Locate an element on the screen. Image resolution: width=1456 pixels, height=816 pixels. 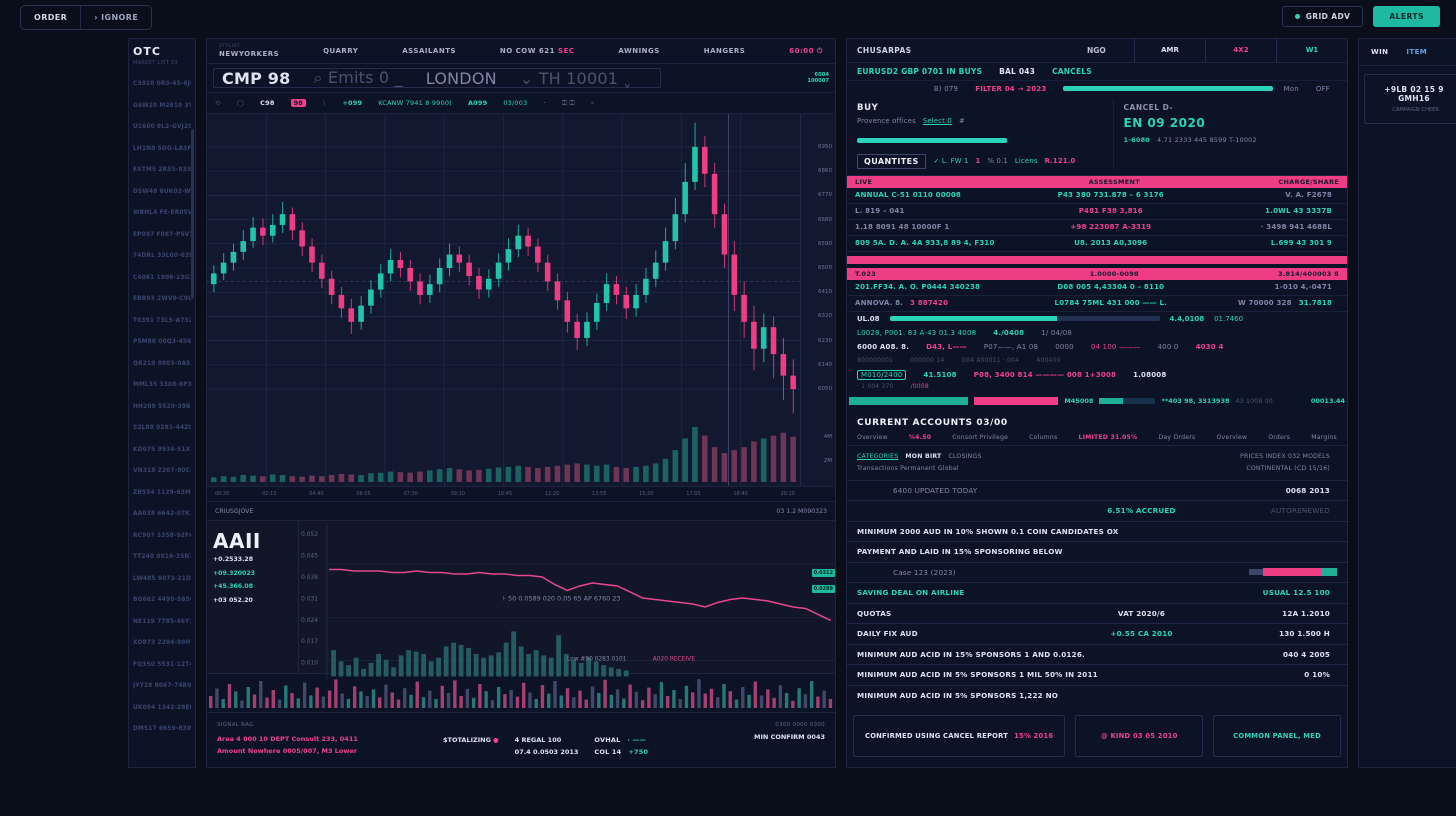
chart-tab: ASSAILANTS is located at coordinates (429, 51).